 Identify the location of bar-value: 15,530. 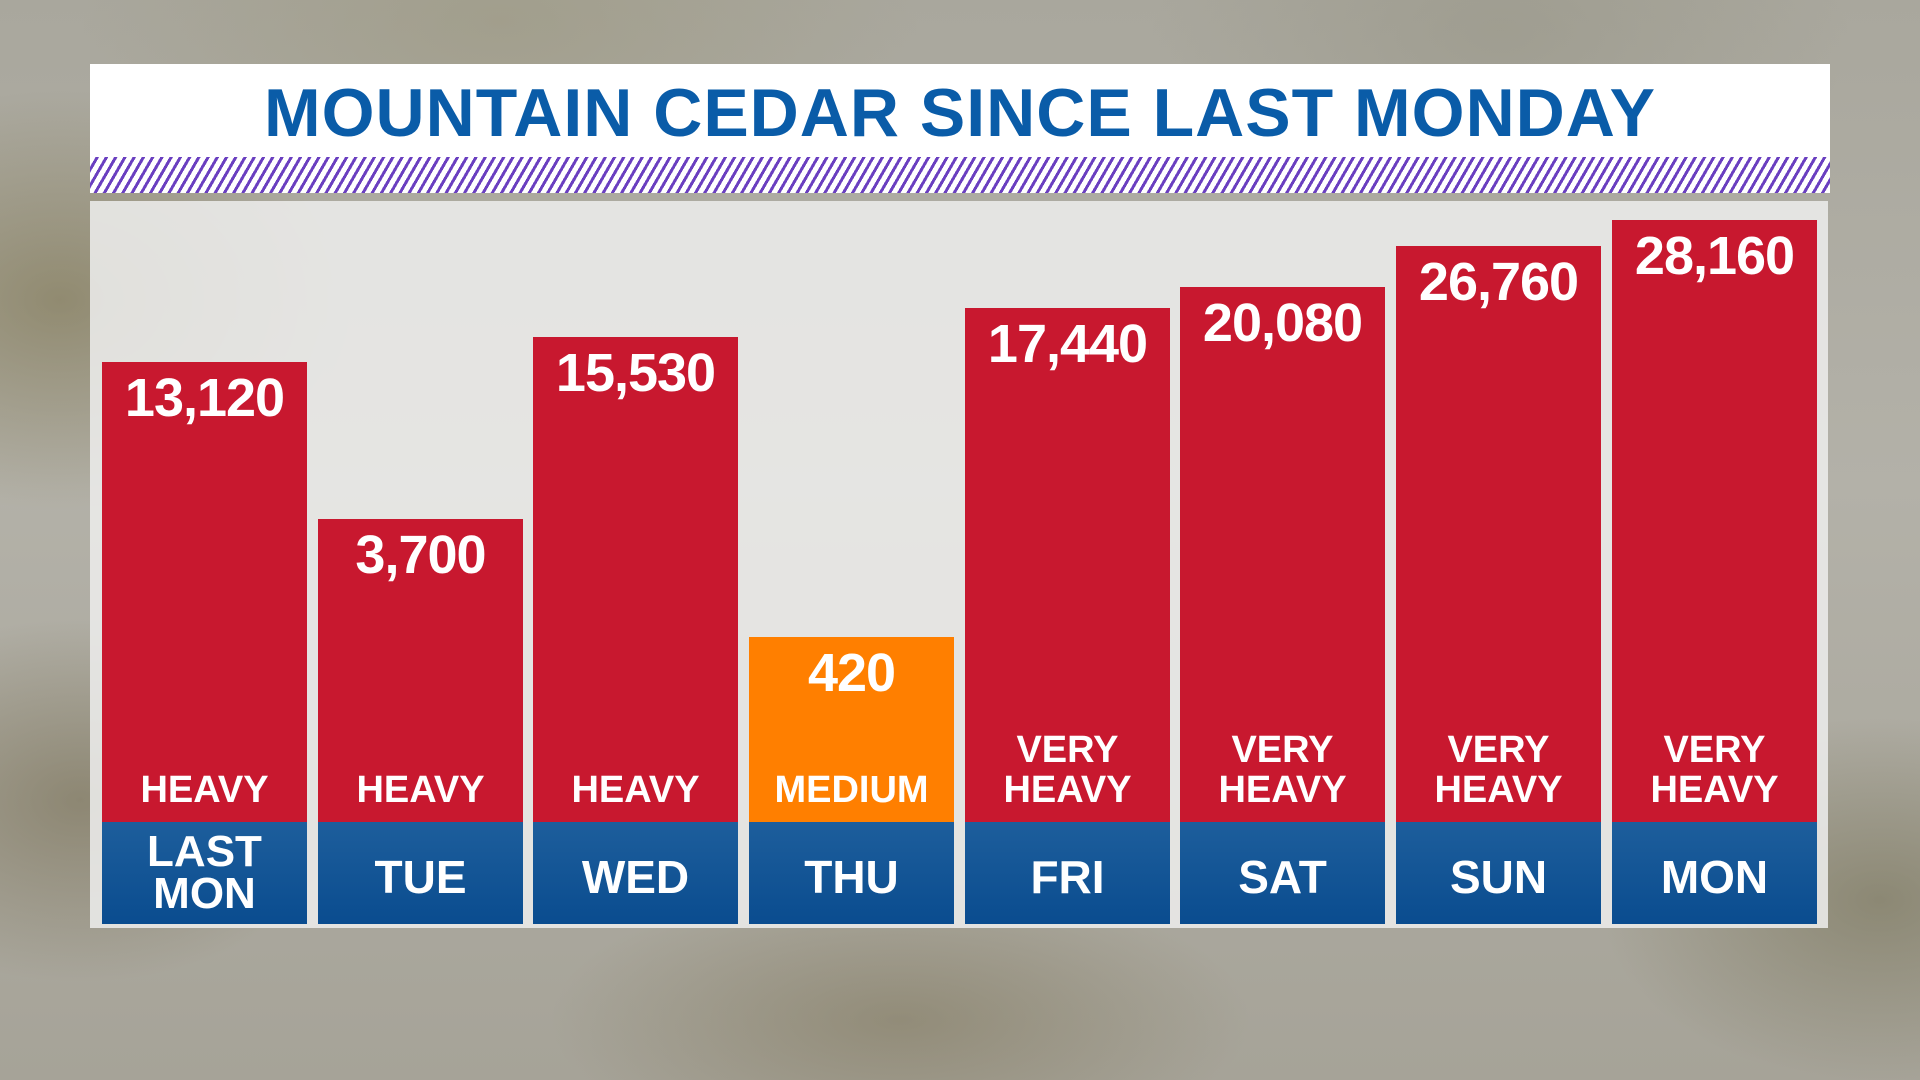
(635, 373).